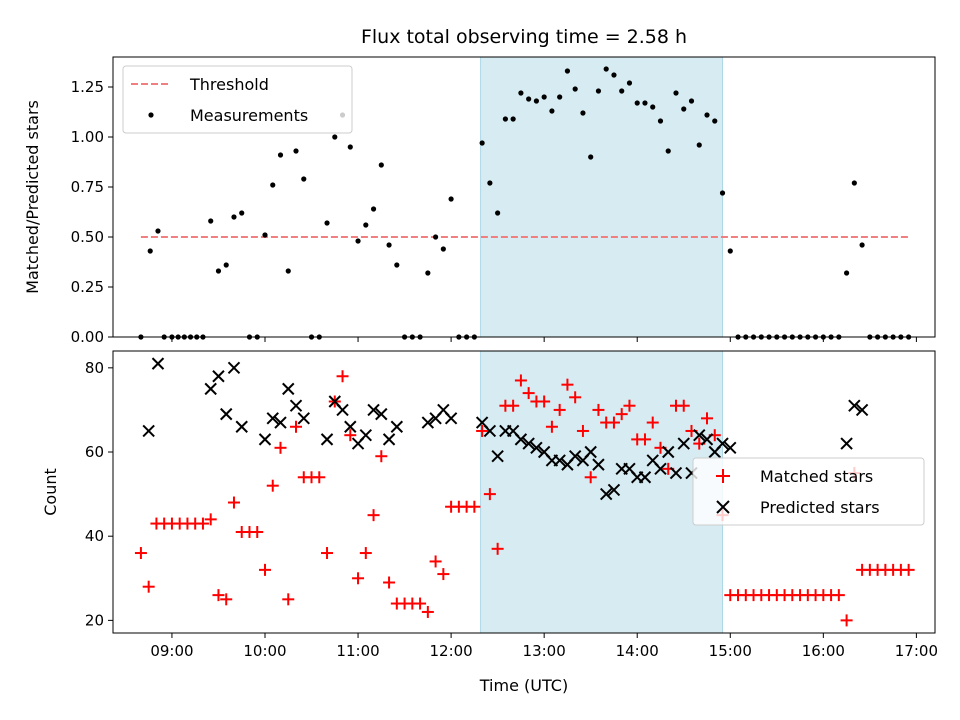 The image size is (960, 720). What do you see at coordinates (249, 115) in the screenshot?
I see `legend-measurement-label: Measurements` at bounding box center [249, 115].